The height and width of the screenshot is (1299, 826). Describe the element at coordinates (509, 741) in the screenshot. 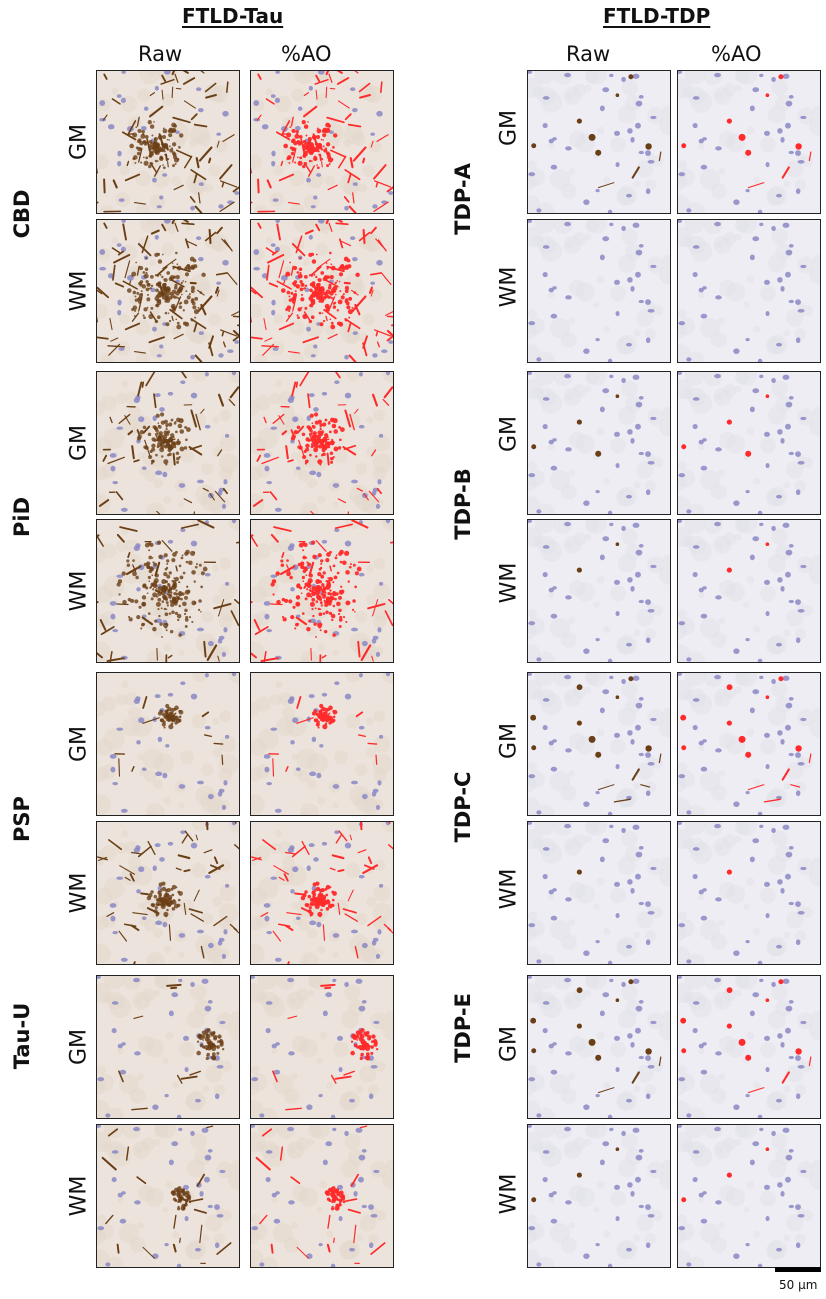

I see `subrow-label-tdp-c-gm: GM` at that location.